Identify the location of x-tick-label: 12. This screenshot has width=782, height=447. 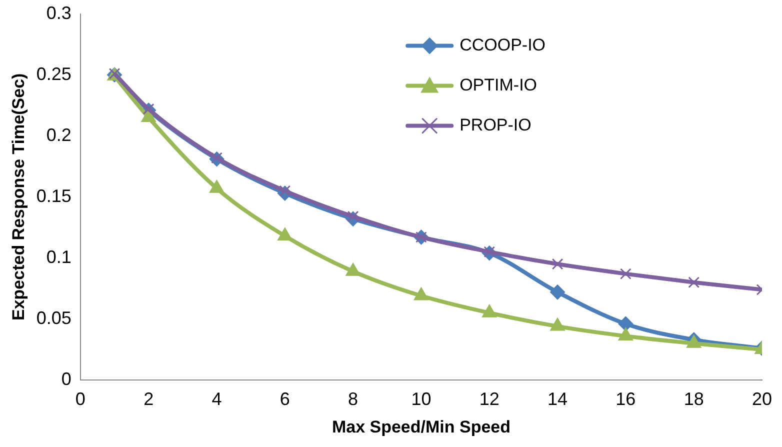
(489, 398).